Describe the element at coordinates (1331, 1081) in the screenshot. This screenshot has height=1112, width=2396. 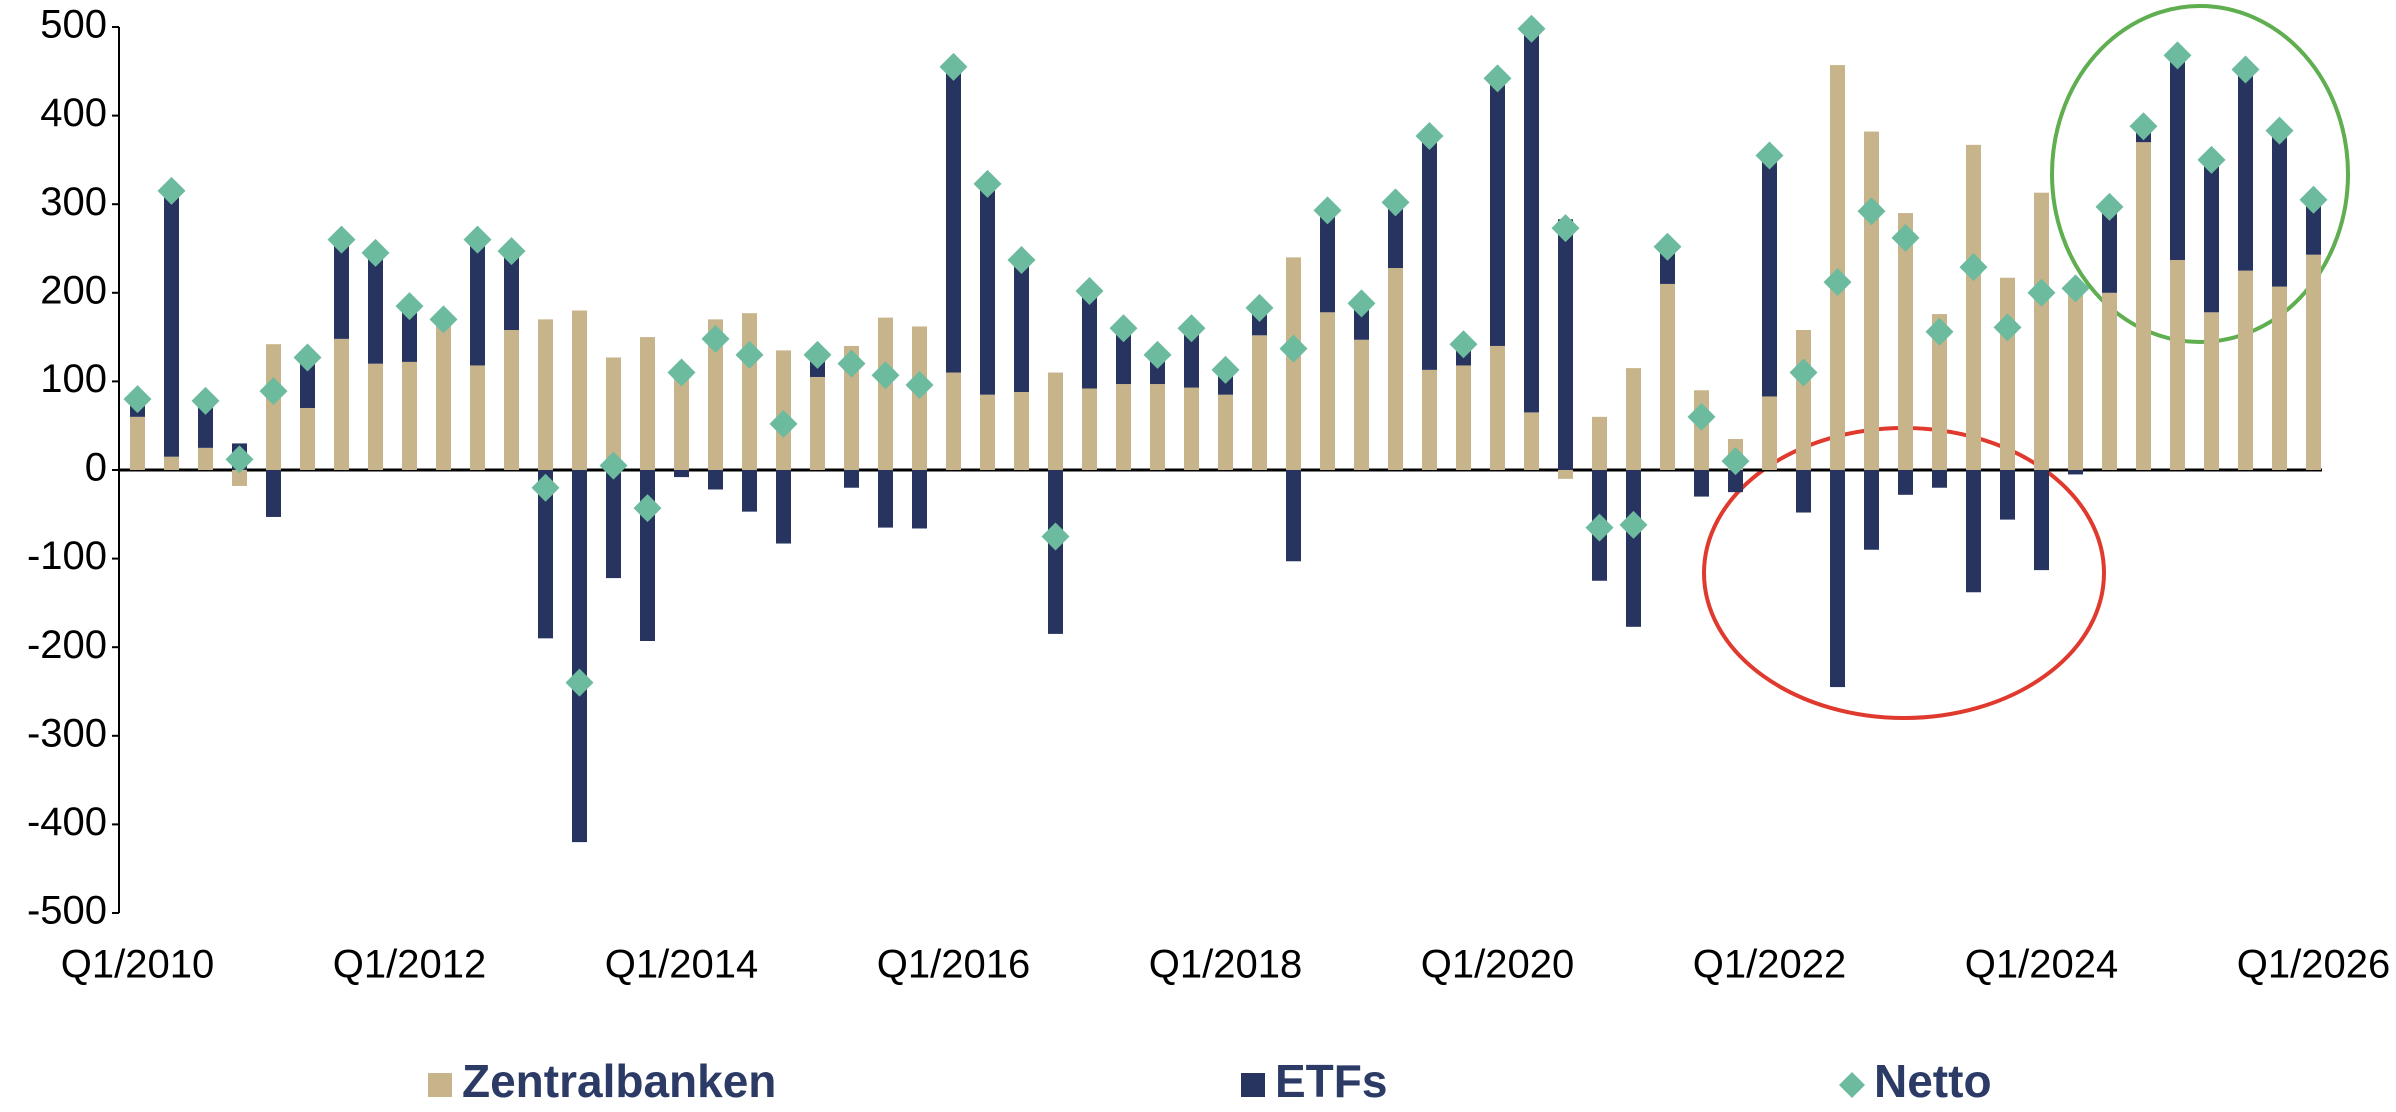
I see `legend-label: ETFs` at that location.